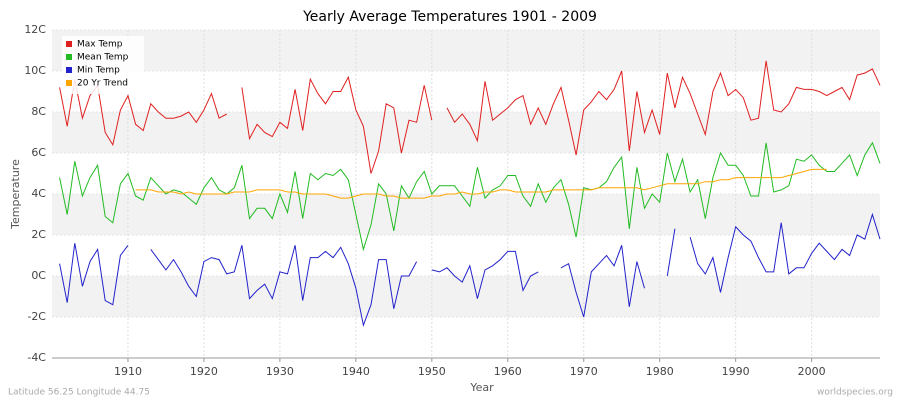  What do you see at coordinates (481, 387) in the screenshot?
I see `x-axis-label: Year` at bounding box center [481, 387].